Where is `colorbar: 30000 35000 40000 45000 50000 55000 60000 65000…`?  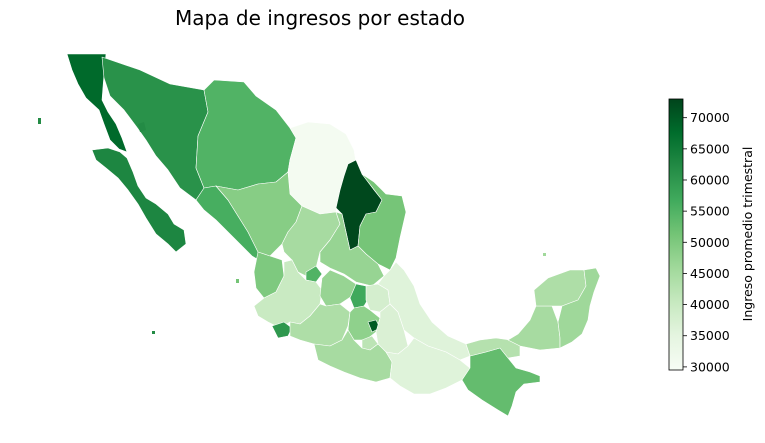
colorbar: 30000 35000 40000 45000 50000 55000 60000 65000… is located at coordinates (711, 236).